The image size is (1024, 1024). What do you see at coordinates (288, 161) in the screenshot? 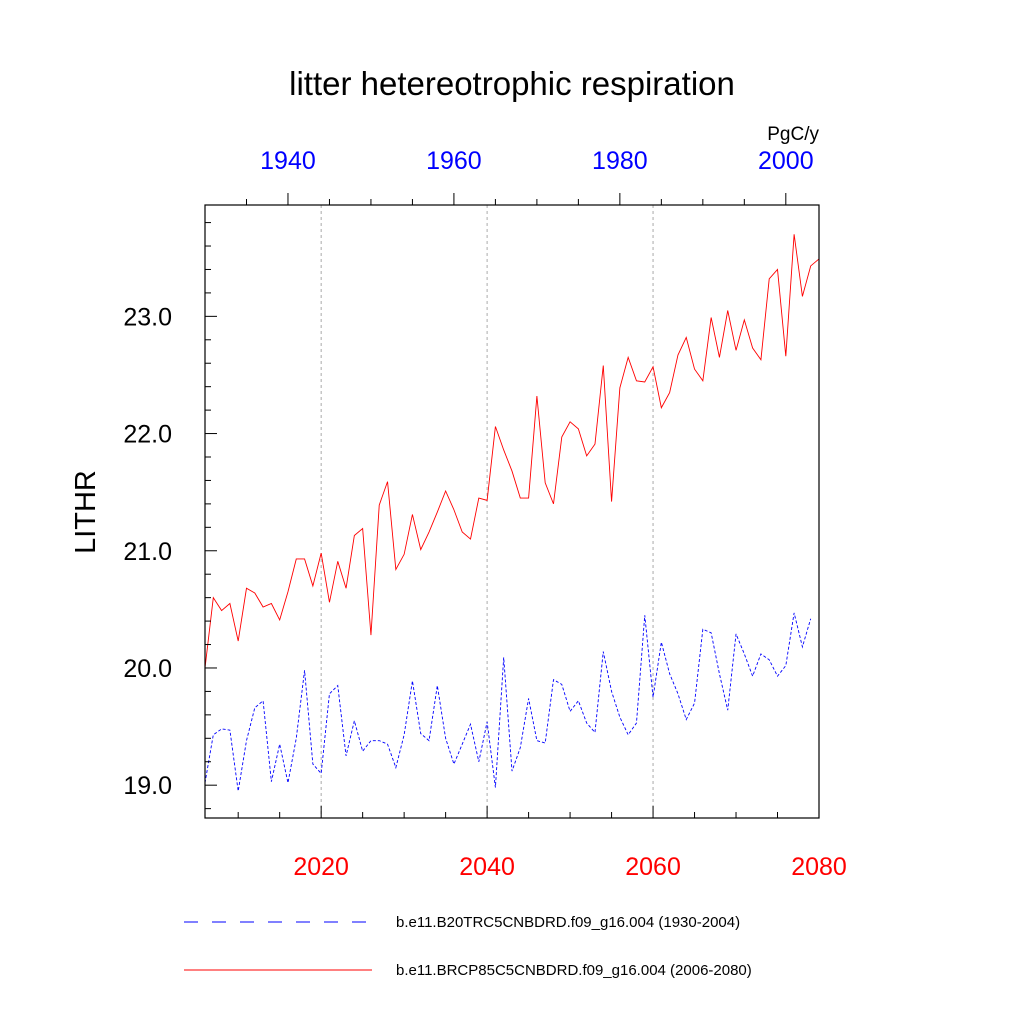
I see `x-top-tick-label: 1940` at bounding box center [288, 161].